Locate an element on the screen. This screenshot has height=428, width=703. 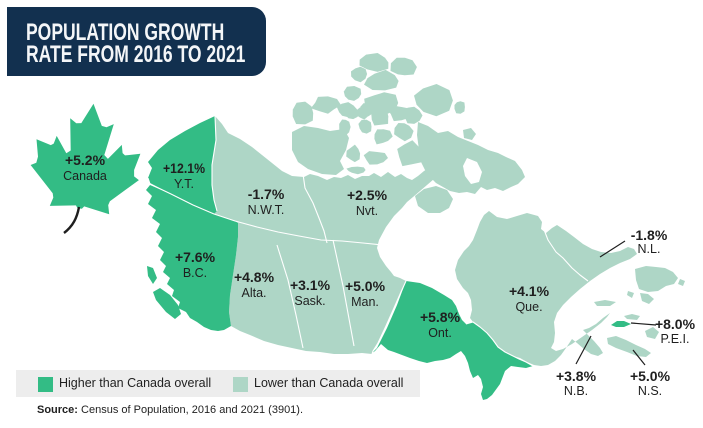
svg-text: +7.6% is located at coordinates (195, 257).